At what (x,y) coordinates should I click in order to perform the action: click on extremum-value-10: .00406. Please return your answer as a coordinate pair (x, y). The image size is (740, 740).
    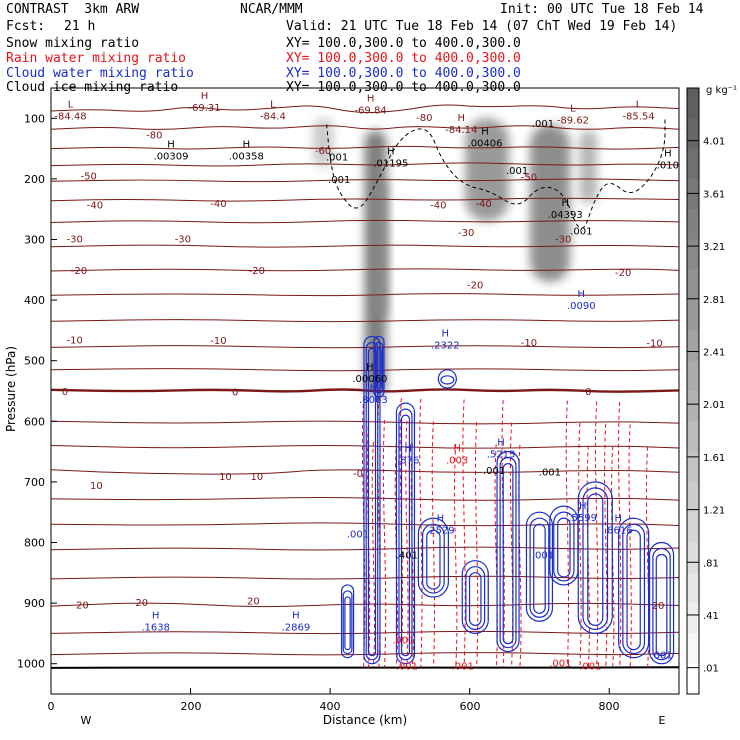
    Looking at the image, I should click on (485, 144).